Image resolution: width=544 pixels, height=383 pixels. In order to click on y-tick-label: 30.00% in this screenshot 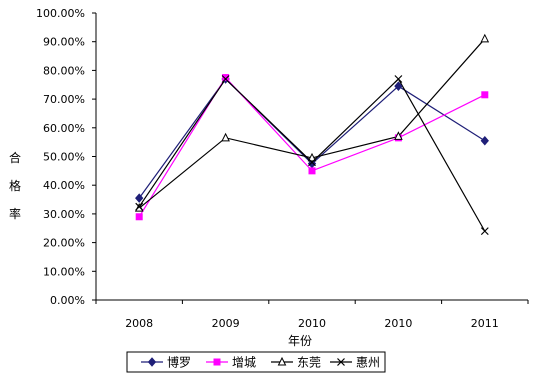, I will do `click(64, 214)`.